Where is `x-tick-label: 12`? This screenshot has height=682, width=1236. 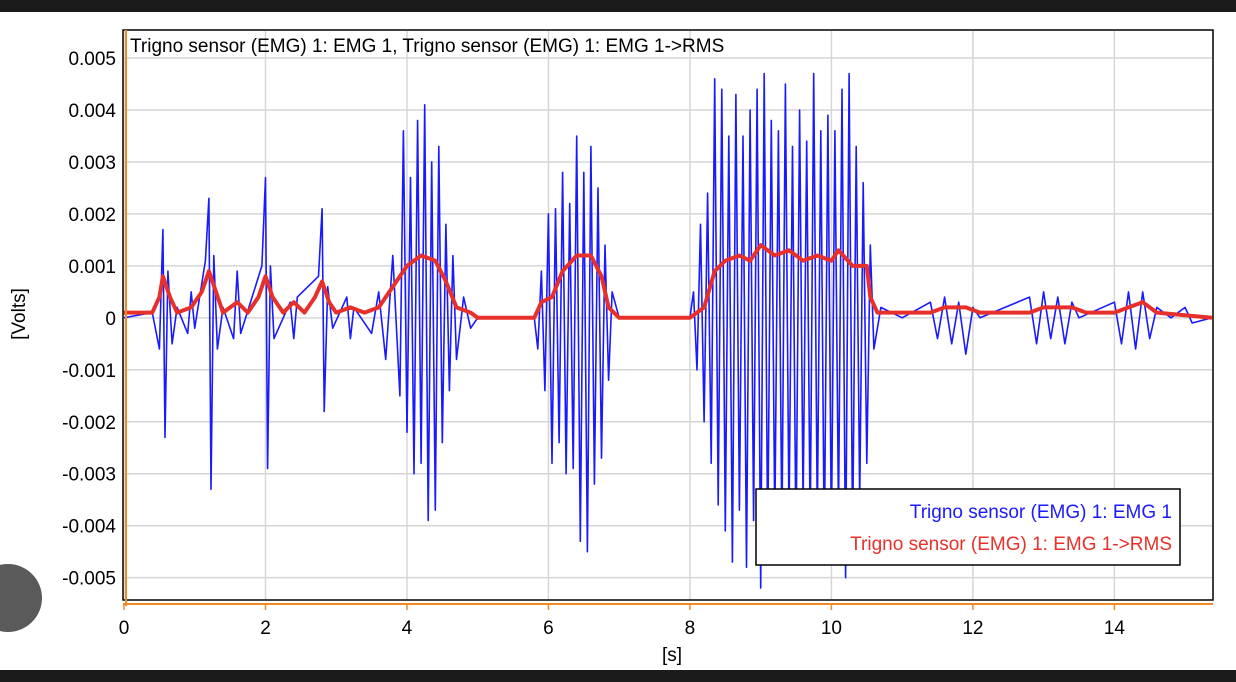
x-tick-label: 12 is located at coordinates (972, 628).